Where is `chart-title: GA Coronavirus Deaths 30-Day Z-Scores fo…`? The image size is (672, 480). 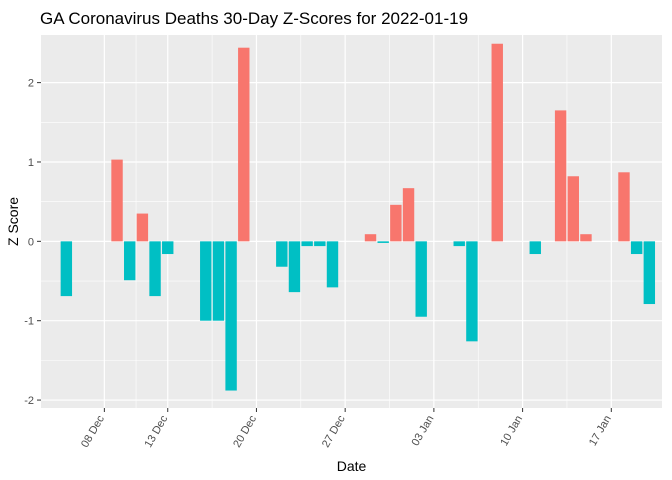 chart-title: GA Coronavirus Deaths 30-Day Z-Scores fo… is located at coordinates (254, 18).